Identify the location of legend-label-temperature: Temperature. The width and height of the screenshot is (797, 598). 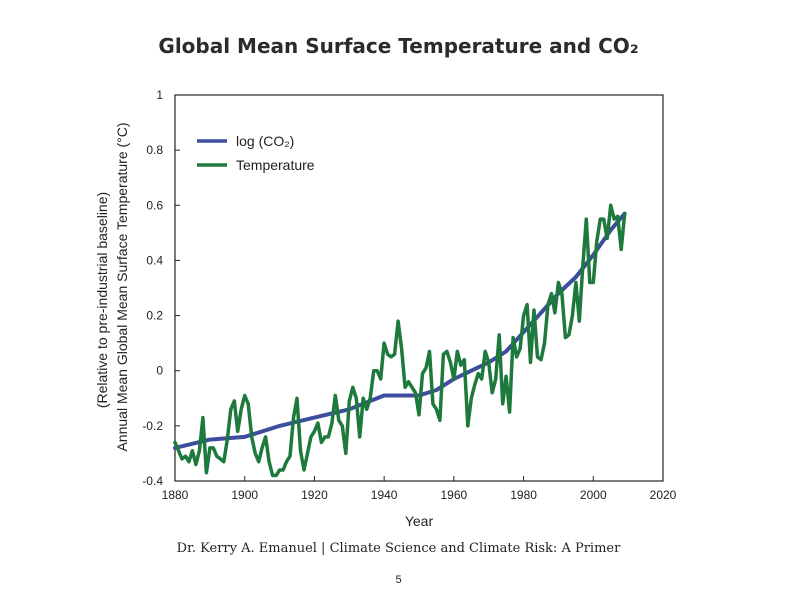
(275, 165).